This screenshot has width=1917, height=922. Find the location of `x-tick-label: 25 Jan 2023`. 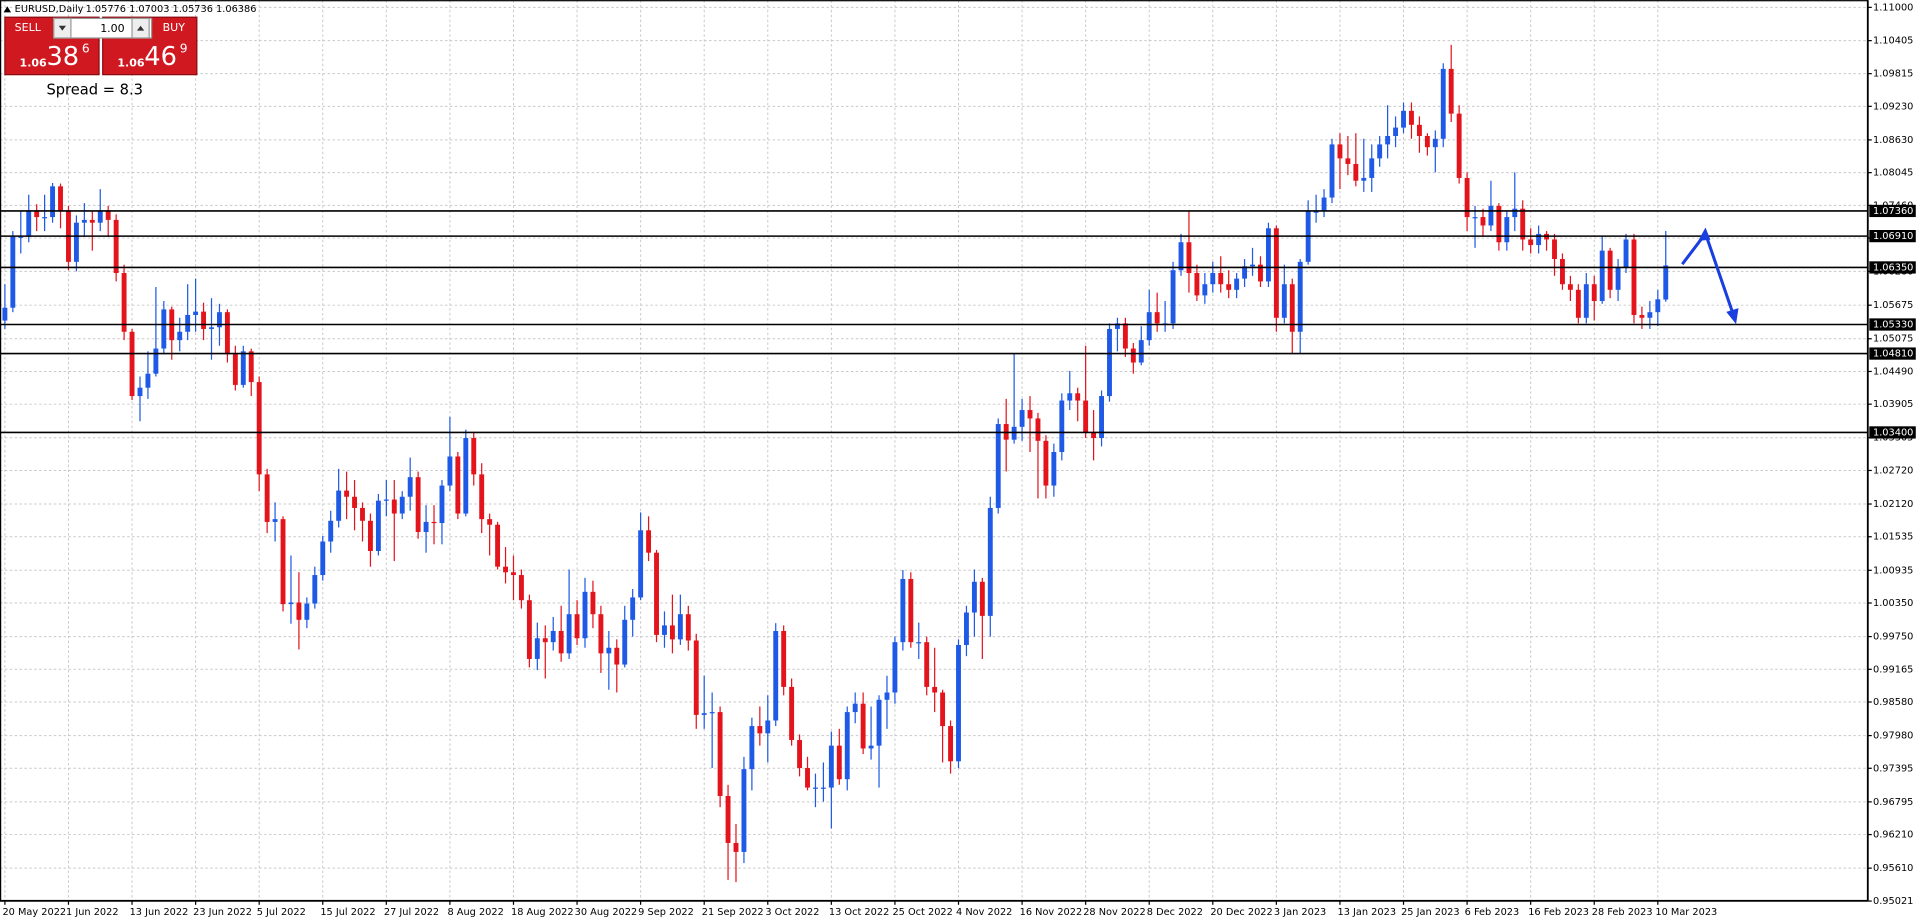

x-tick-label: 25 Jan 2023 is located at coordinates (1430, 912).